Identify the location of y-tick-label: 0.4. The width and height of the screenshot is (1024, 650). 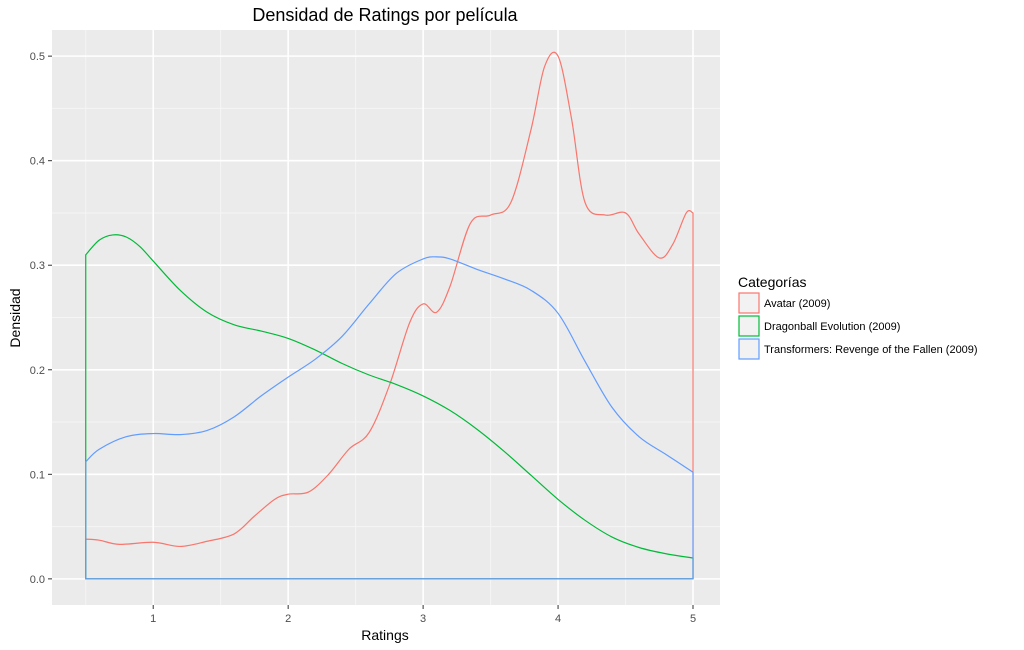
(37, 162).